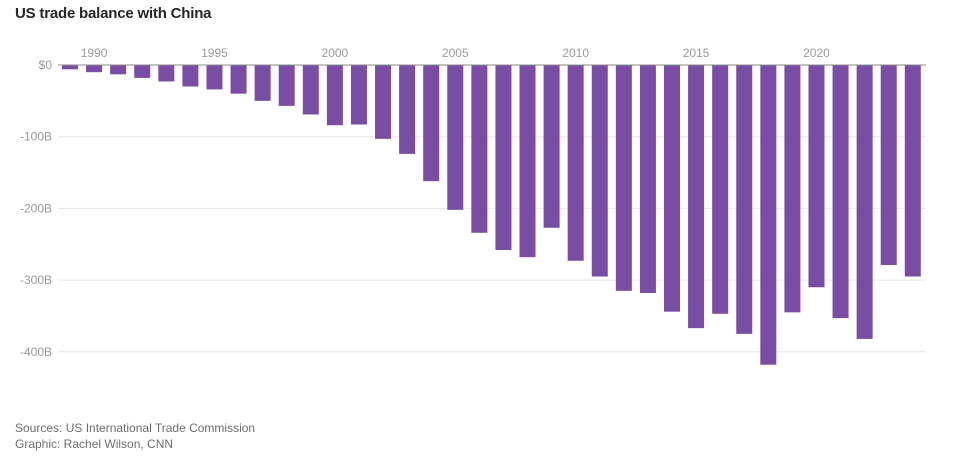 This screenshot has height=459, width=958. What do you see at coordinates (36, 352) in the screenshot?
I see `y-tick-label: -400B` at bounding box center [36, 352].